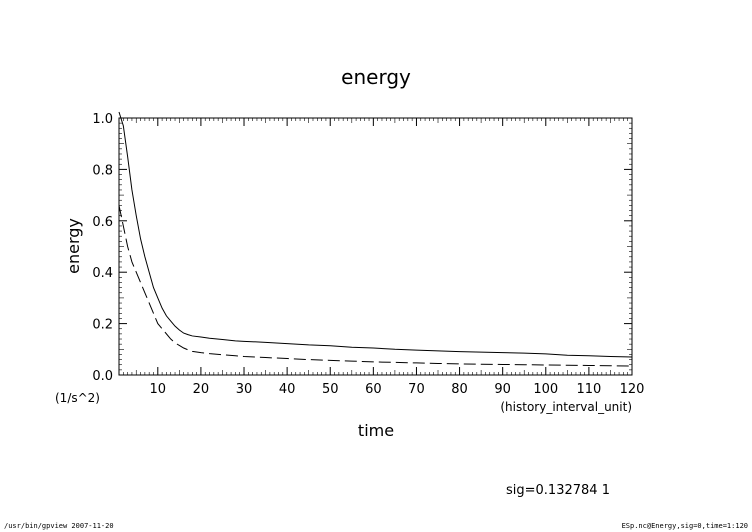 The width and height of the screenshot is (752, 532). Describe the element at coordinates (373, 389) in the screenshot. I see `x-tick-label: 60` at that location.